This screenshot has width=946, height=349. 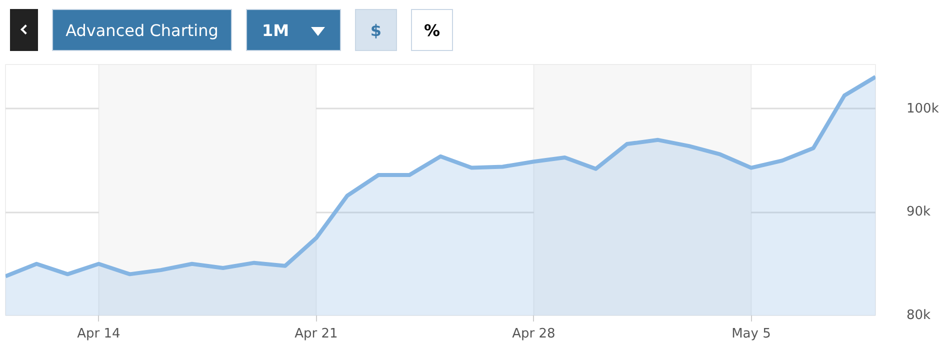 I want to click on x-tick-label: Apr 28, so click(x=534, y=334).